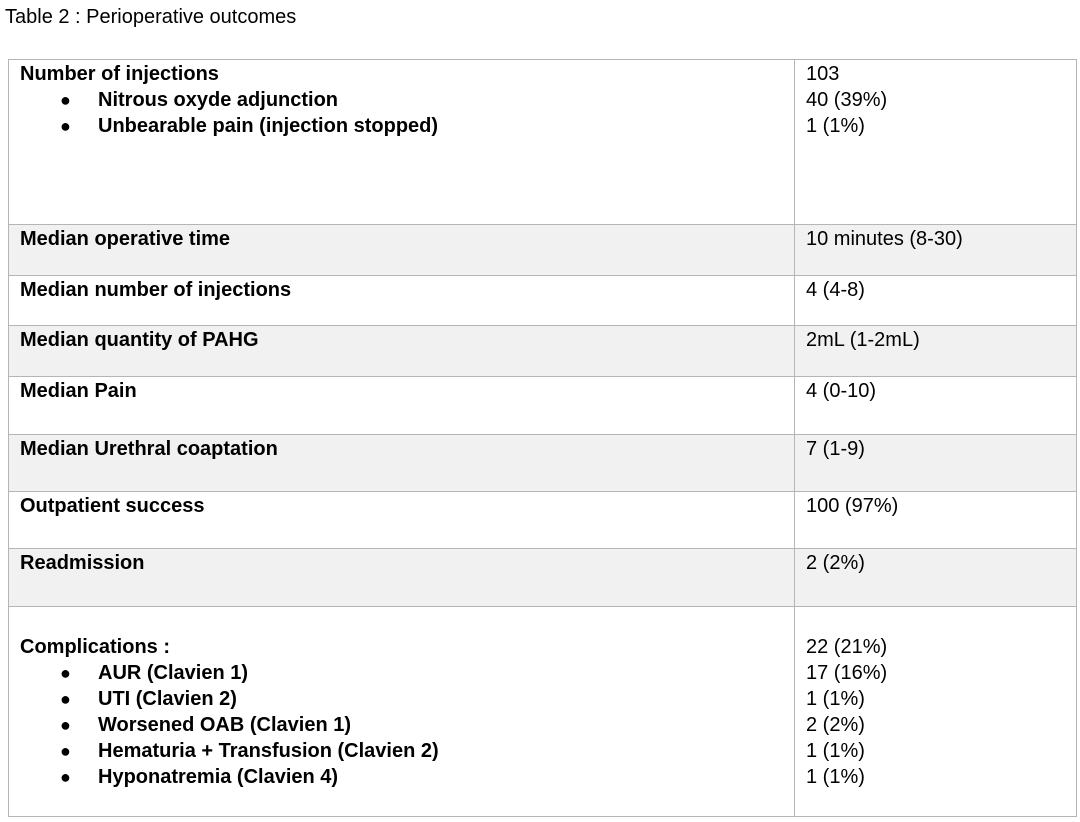  What do you see at coordinates (167, 699) in the screenshot?
I see `sub-item-label: UTI (Clavien 2)` at bounding box center [167, 699].